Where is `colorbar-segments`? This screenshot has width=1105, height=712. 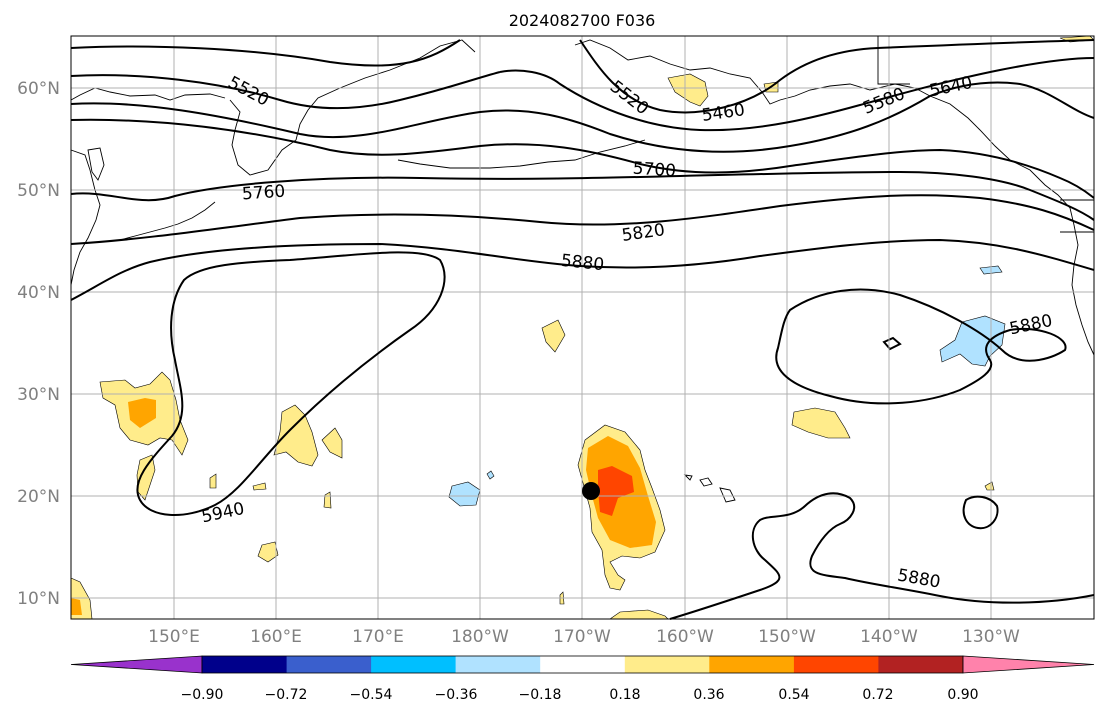
colorbar-segments is located at coordinates (582, 664).